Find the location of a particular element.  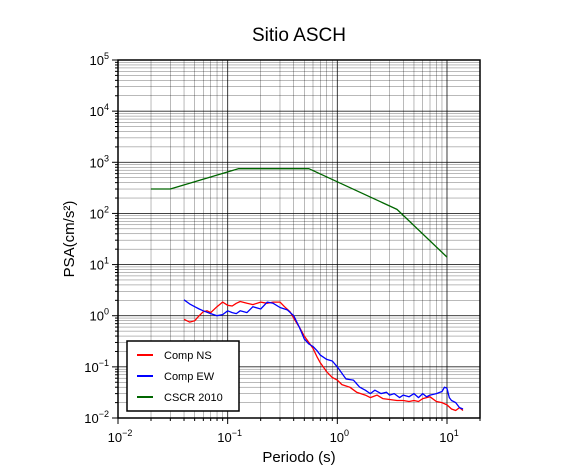

y-tick-label: 10⁵ is located at coordinates (99, 59).